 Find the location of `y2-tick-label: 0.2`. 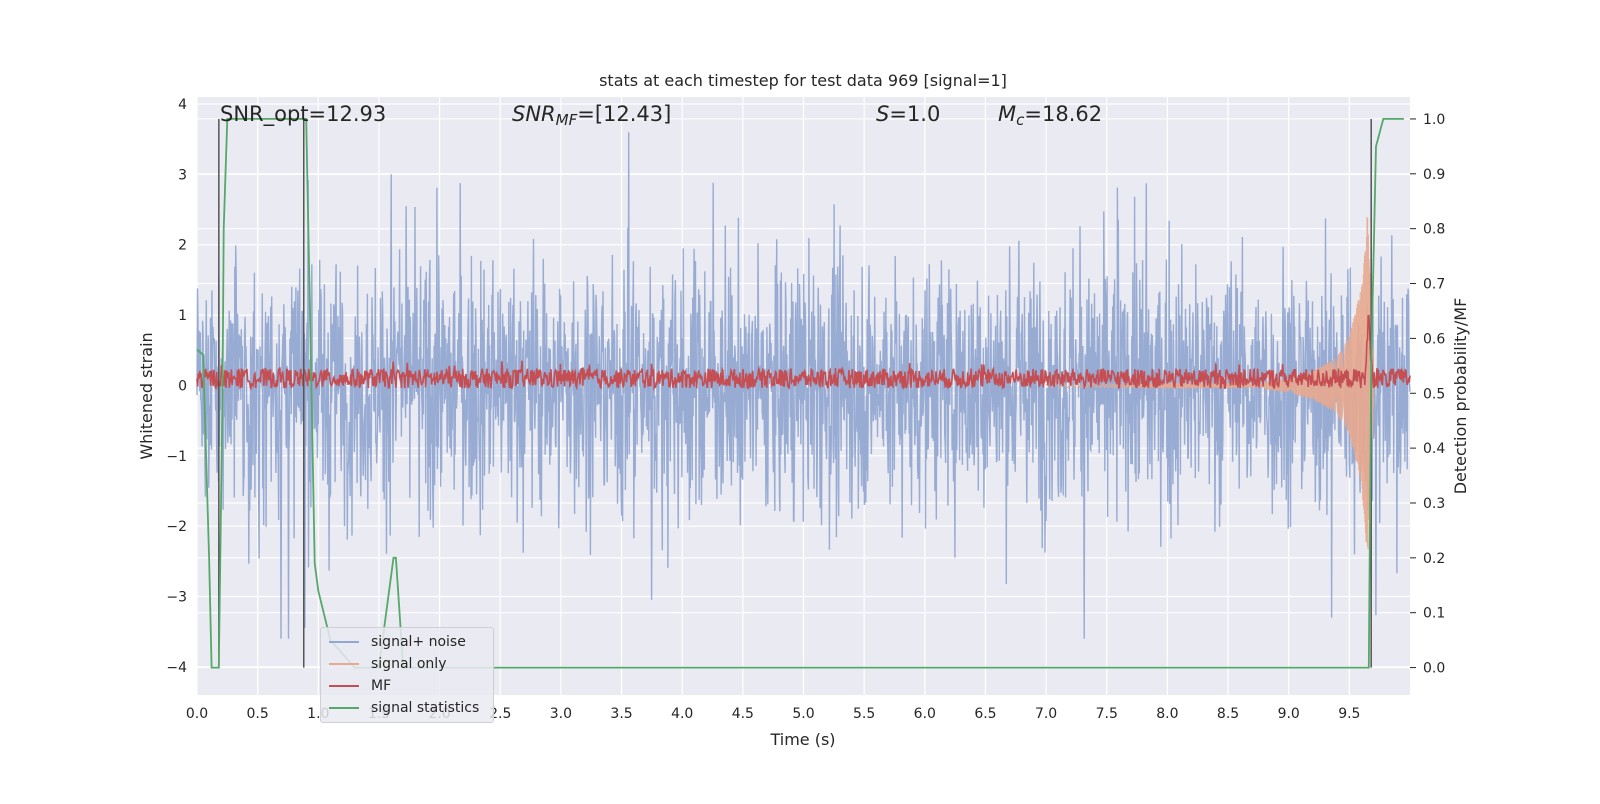

y2-tick-label: 0.2 is located at coordinates (1434, 559).